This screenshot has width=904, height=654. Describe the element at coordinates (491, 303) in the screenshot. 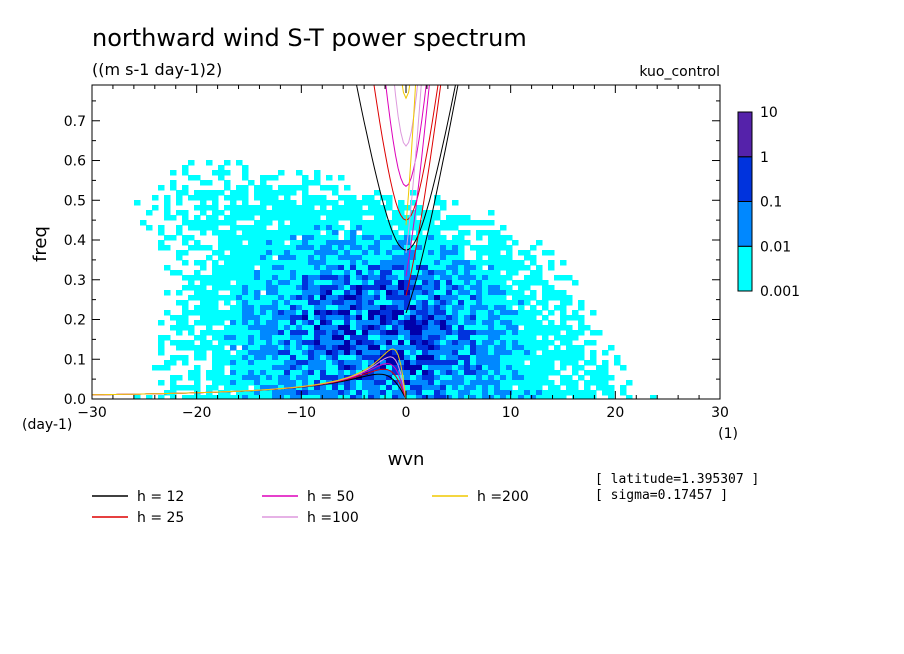

I see `heatmap-cell-2002` at that location.